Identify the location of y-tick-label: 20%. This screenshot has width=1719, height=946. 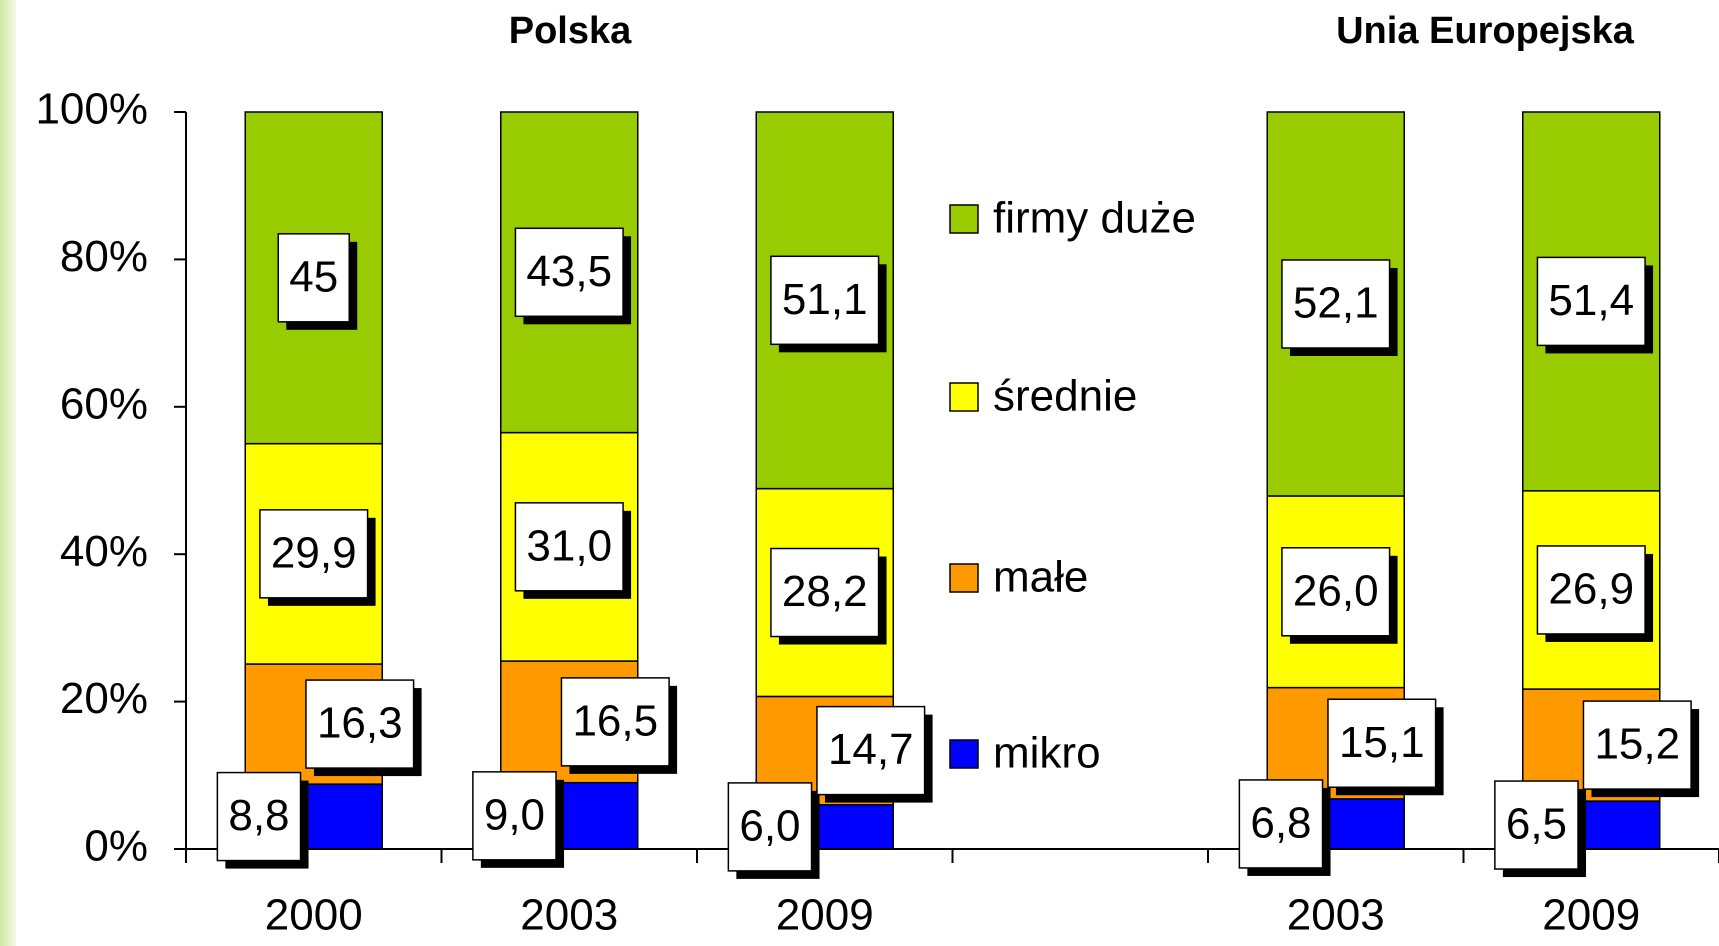
(104, 698).